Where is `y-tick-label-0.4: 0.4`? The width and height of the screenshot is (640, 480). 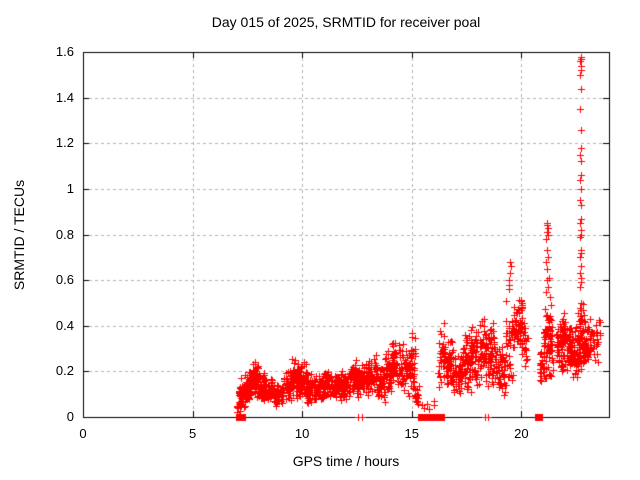
y-tick-label-0.4: 0.4 is located at coordinates (64, 325).